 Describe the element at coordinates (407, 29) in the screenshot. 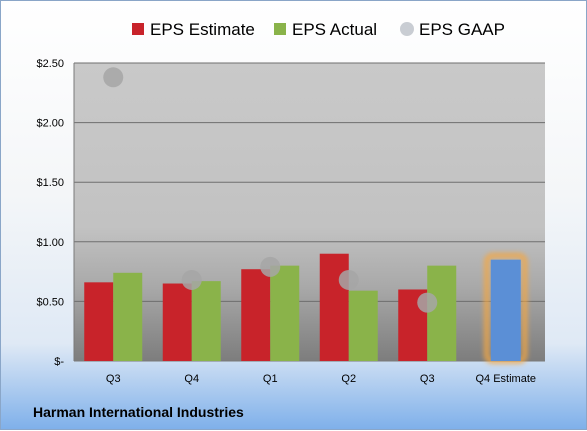

I see `legend-marker-eps-gaap` at that location.